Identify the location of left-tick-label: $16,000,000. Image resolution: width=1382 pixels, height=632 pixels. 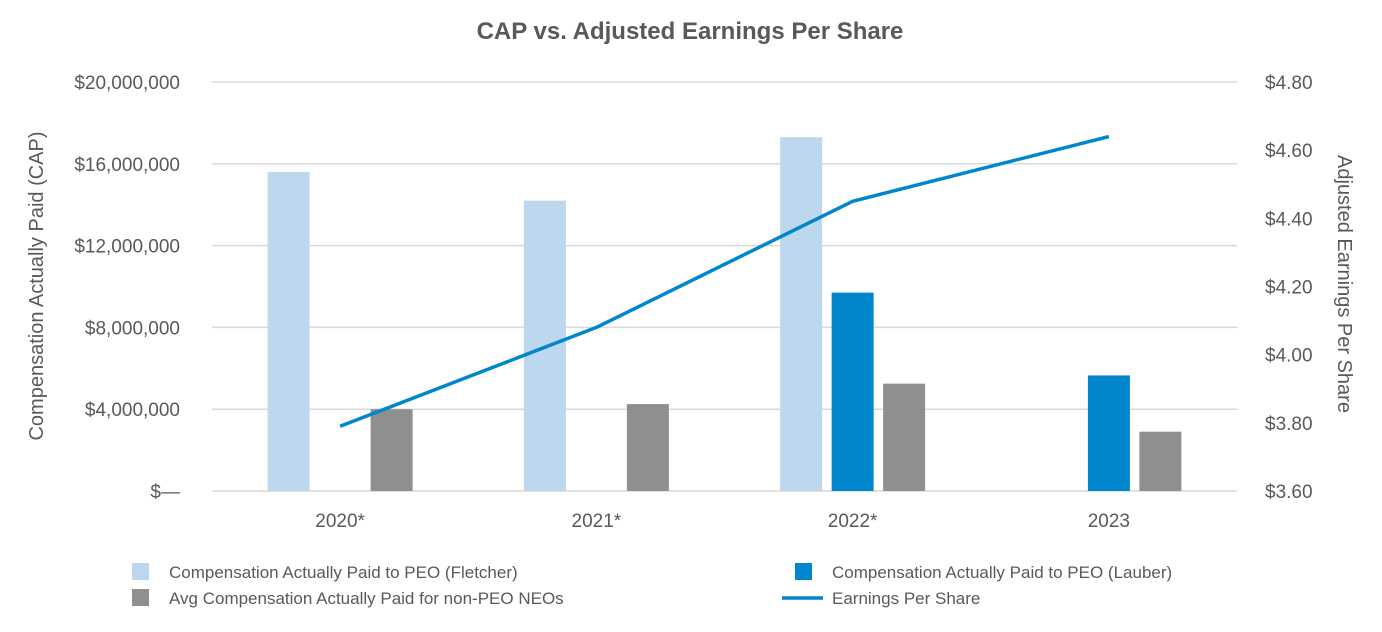
(127, 165).